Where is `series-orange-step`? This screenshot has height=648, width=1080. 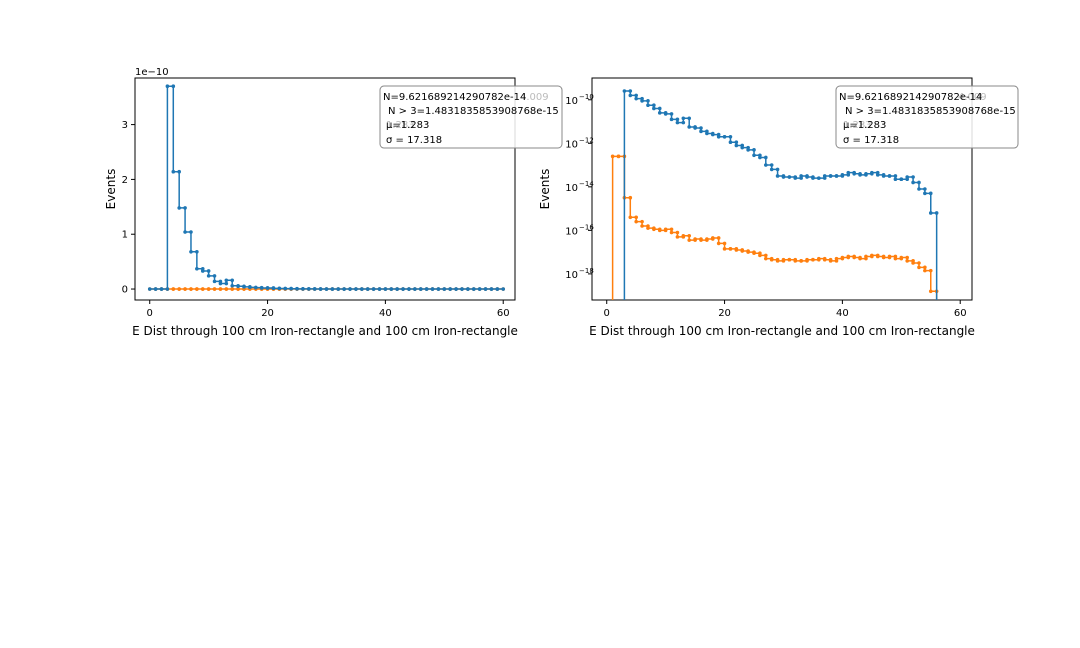
series-orange-step is located at coordinates (774, 227).